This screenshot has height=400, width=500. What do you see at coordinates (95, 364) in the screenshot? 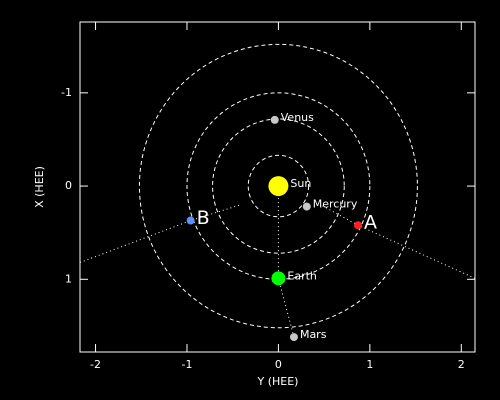
I see `x-tick-label: -2` at bounding box center [95, 364].